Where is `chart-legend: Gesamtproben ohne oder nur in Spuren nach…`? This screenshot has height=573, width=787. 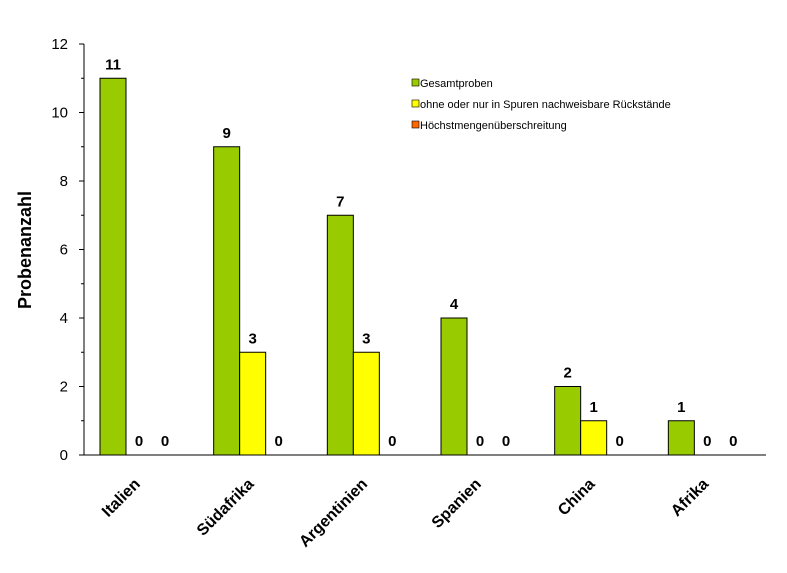 chart-legend: Gesamtproben ohne oder nur in Spuren nach… is located at coordinates (541, 105).